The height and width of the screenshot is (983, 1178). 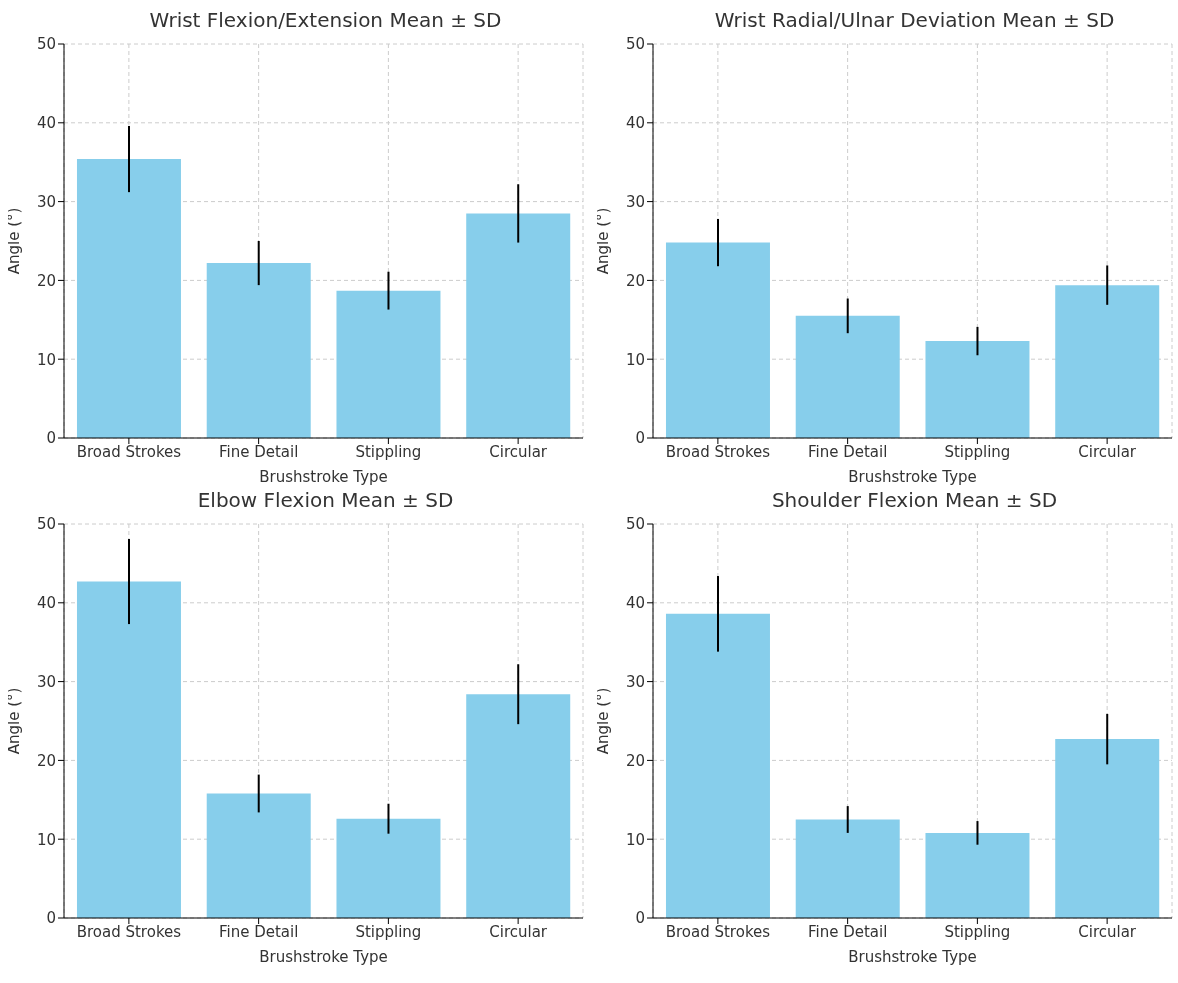 What do you see at coordinates (914, 21) in the screenshot?
I see `chart-title: Wrist Radial/Ulnar Deviation Mean ± SD` at bounding box center [914, 21].